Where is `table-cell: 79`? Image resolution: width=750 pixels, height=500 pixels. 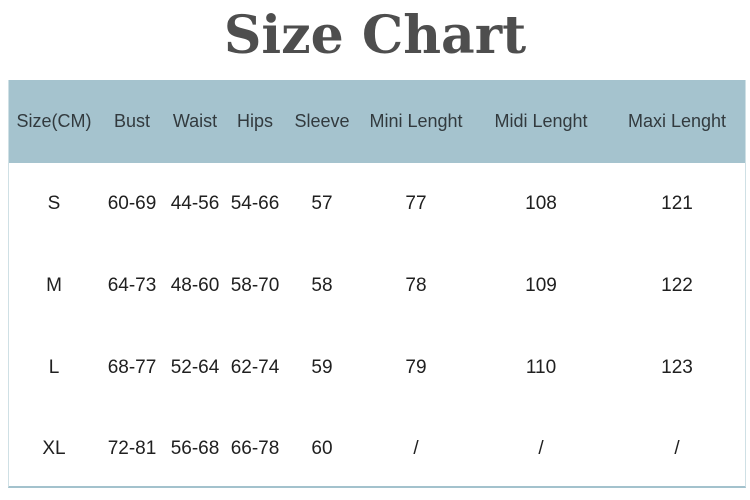 table-cell: 79 is located at coordinates (416, 367).